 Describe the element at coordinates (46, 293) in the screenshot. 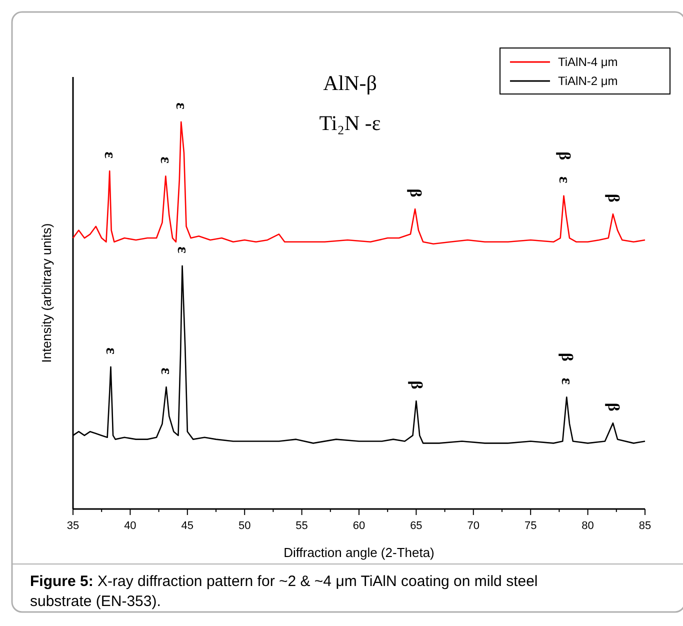

I see `y-axis-title: Intensity (arbitrary units)` at that location.